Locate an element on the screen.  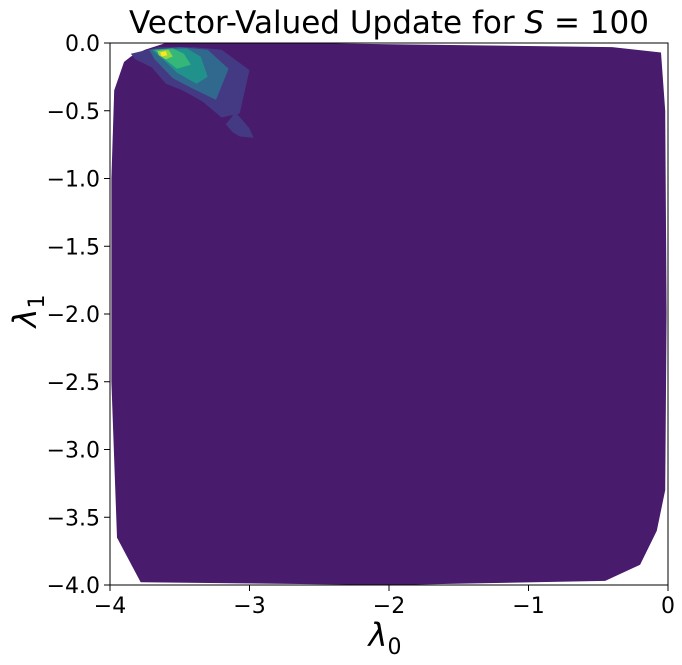
y-tick-label: −1.0 is located at coordinates (73, 180).